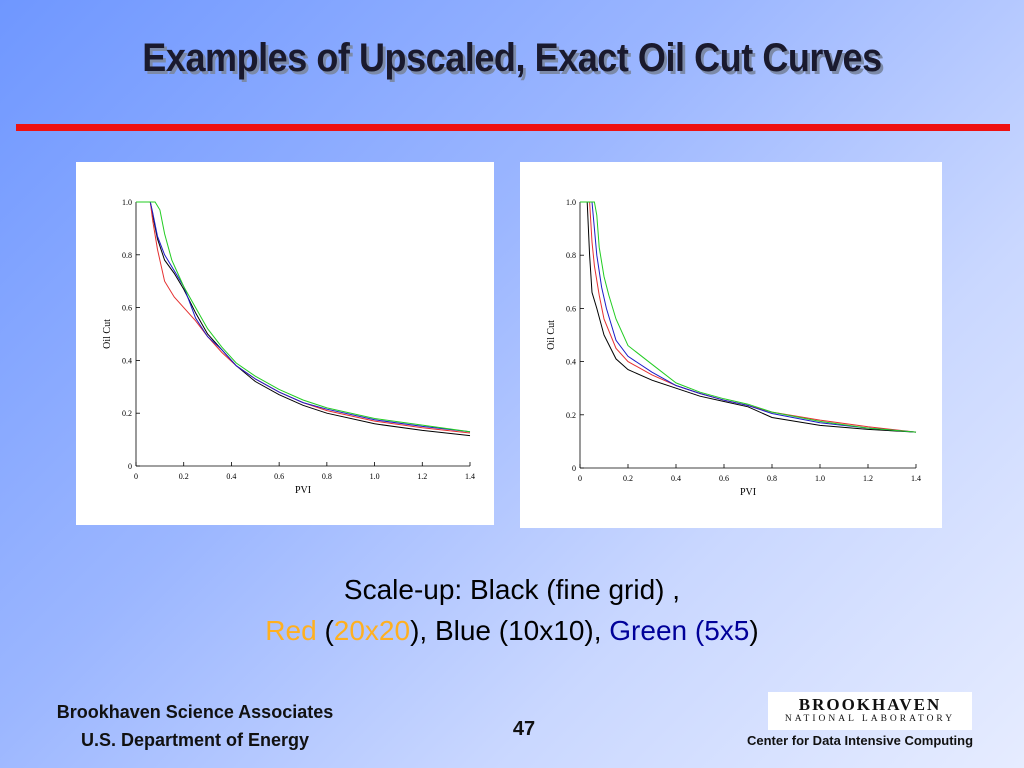 Image resolution: width=1024 pixels, height=768 pixels. Describe the element at coordinates (195, 740) in the screenshot. I see `footer-department: U.S. Department of Energy` at that location.